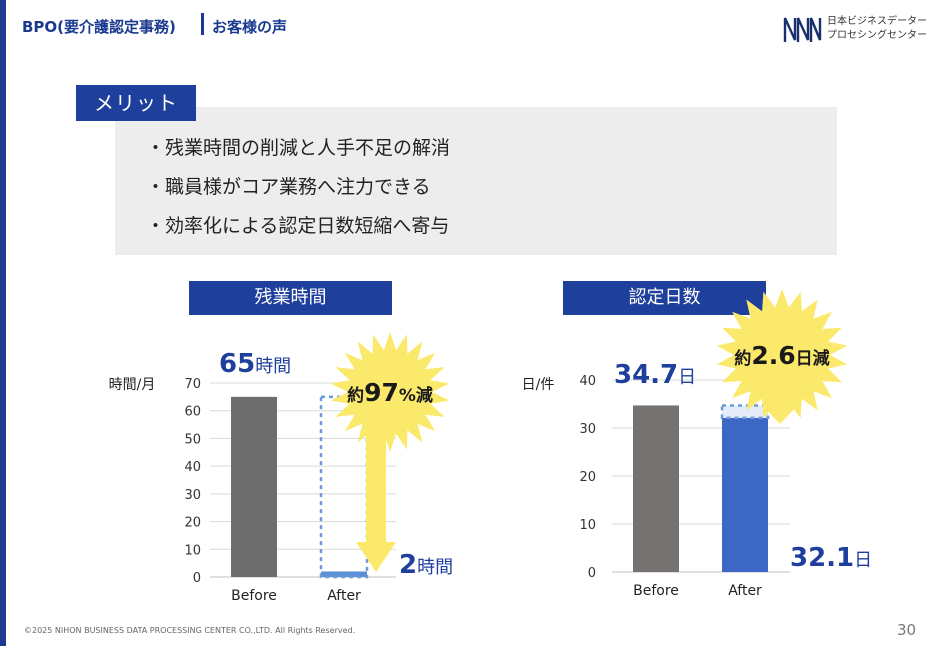 This screenshot has width=943, height=646. I want to click on reduction-value: 97, so click(381, 392).